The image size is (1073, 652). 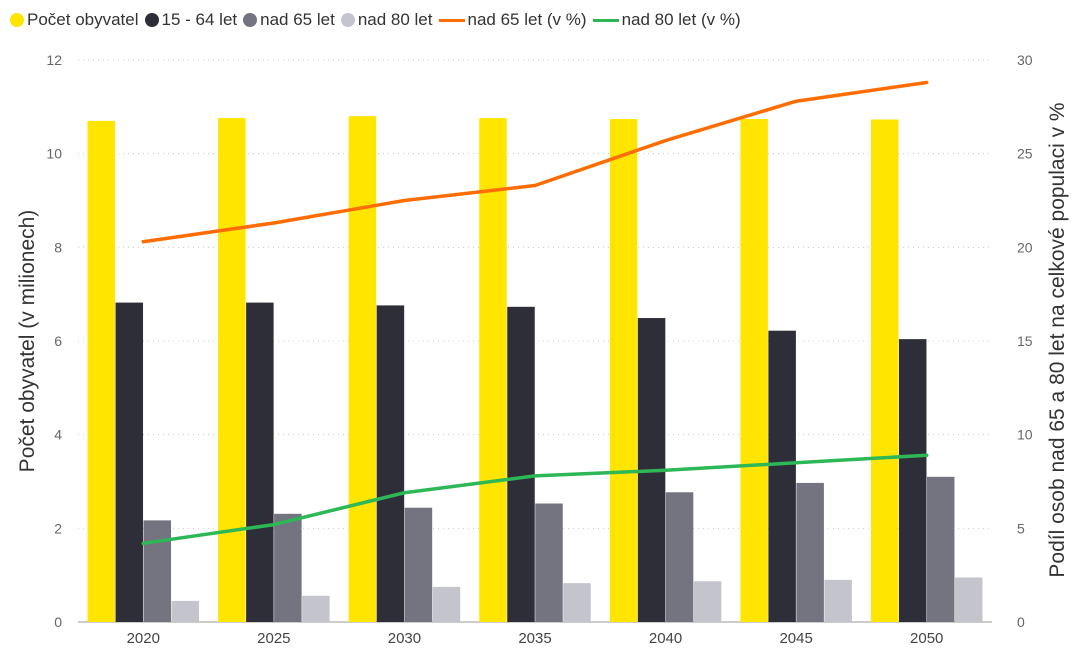 What do you see at coordinates (940, 549) in the screenshot?
I see `bar-nad-65-let-2050` at bounding box center [940, 549].